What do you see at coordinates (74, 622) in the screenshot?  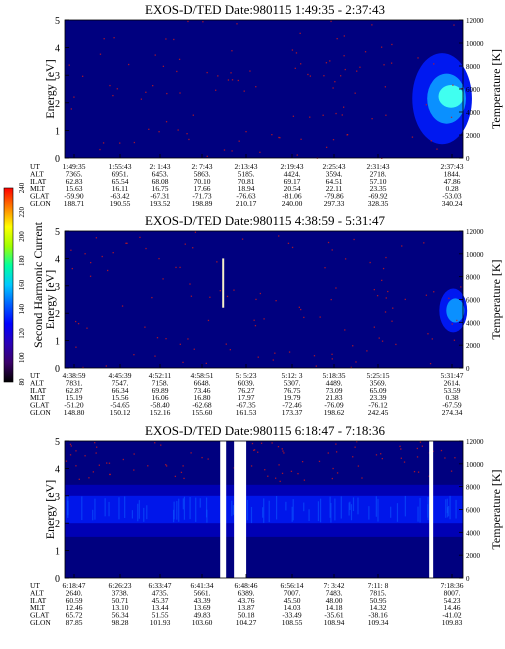 I see `table-cell: 87.85` at bounding box center [74, 622].